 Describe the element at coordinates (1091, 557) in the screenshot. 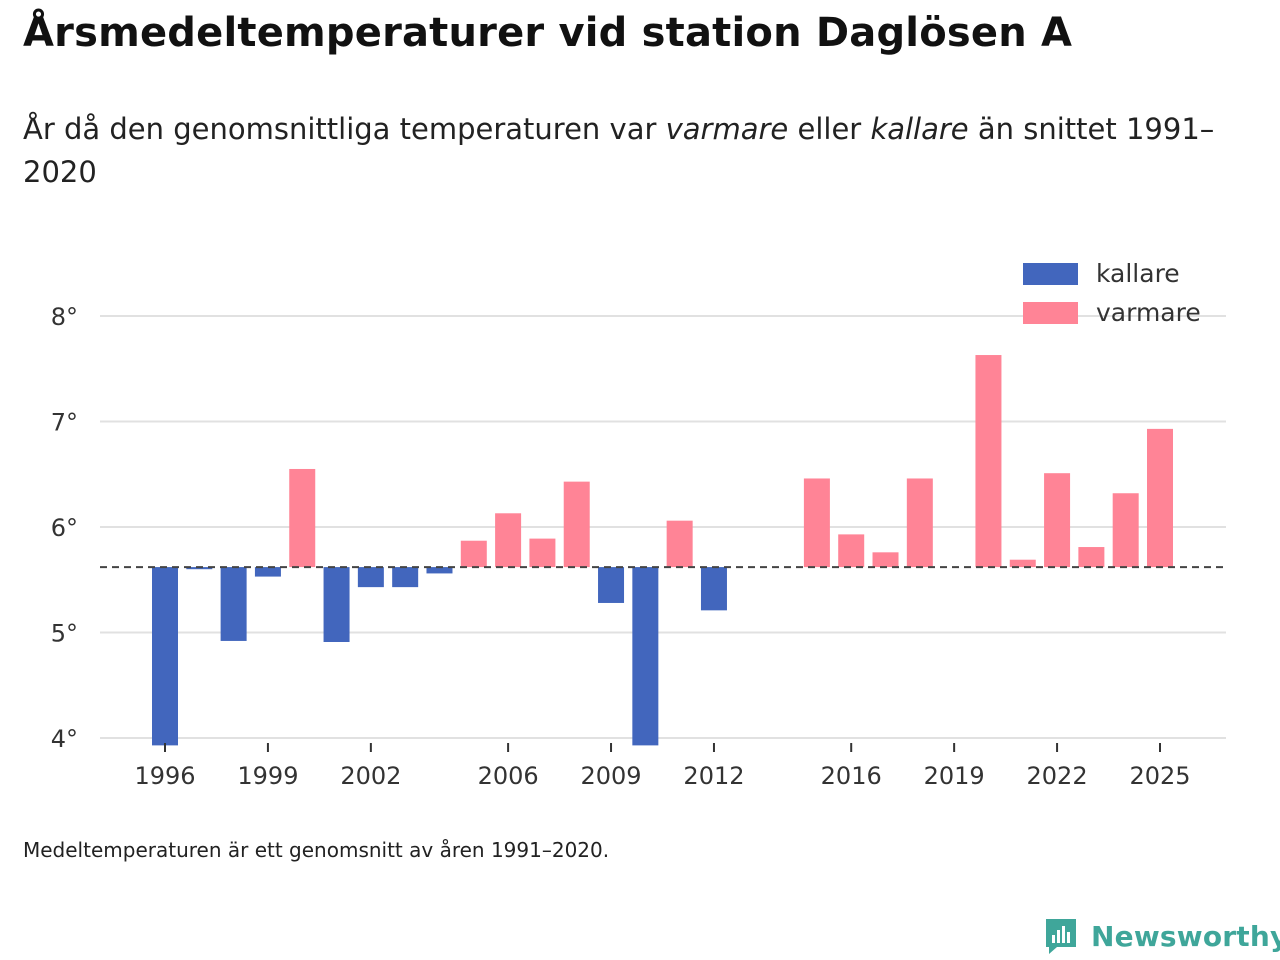

I see `bar-2023` at that location.